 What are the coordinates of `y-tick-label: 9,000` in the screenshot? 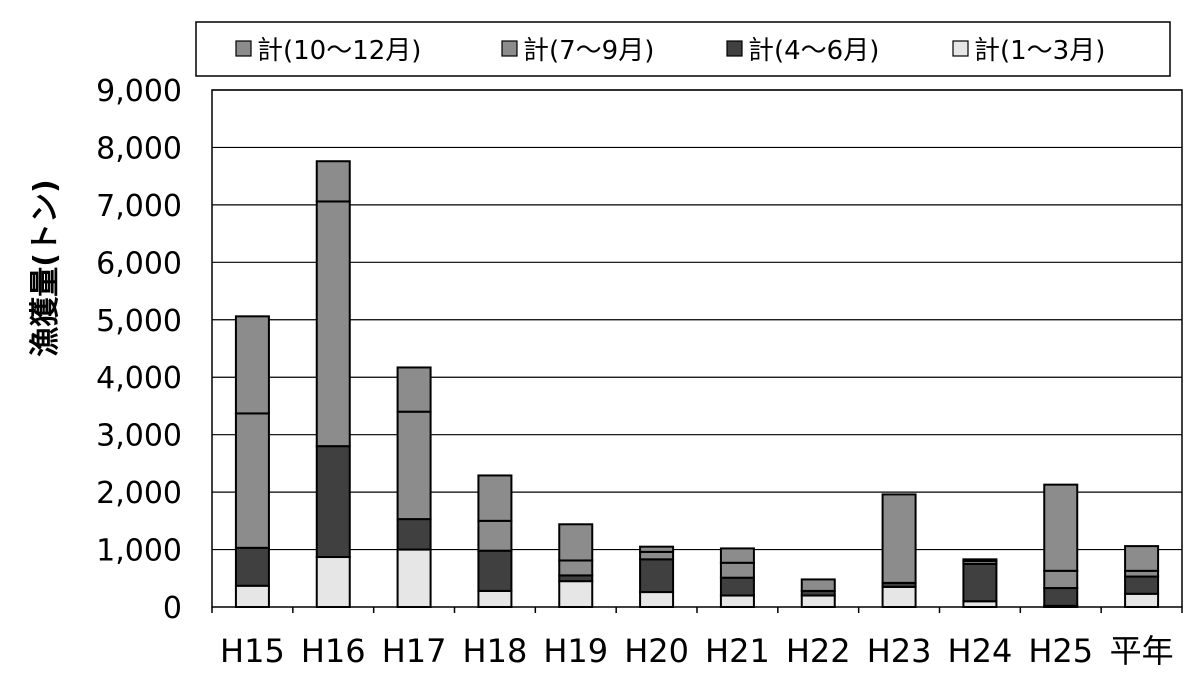 It's located at (139, 91).